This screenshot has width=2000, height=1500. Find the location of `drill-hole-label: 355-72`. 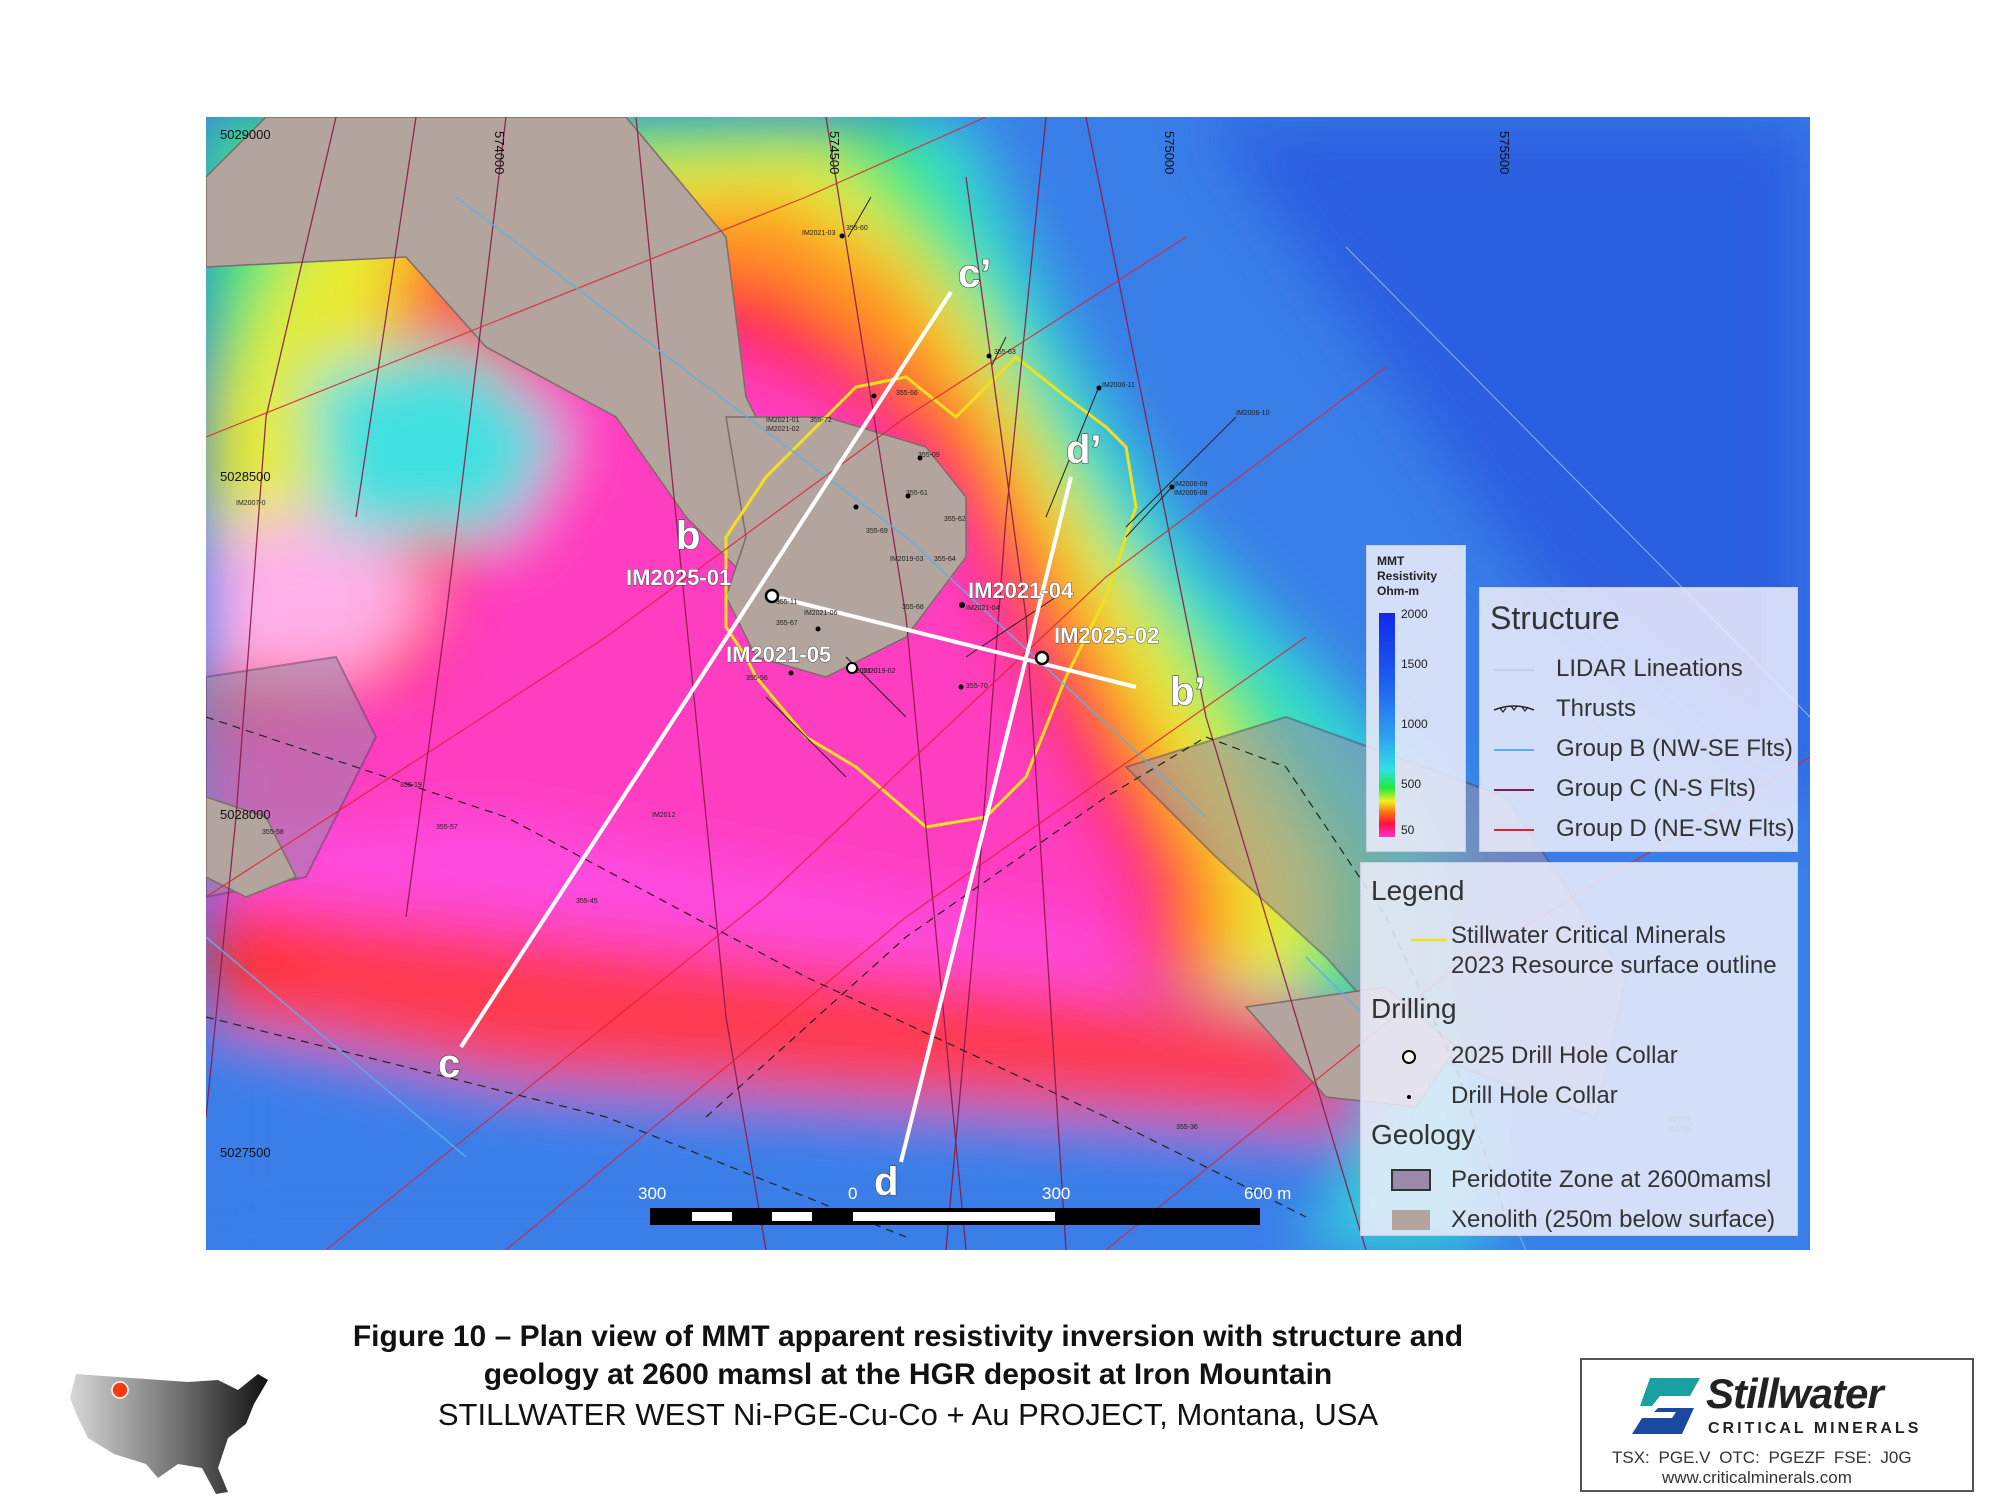

drill-hole-label: 355-72 is located at coordinates (821, 420).